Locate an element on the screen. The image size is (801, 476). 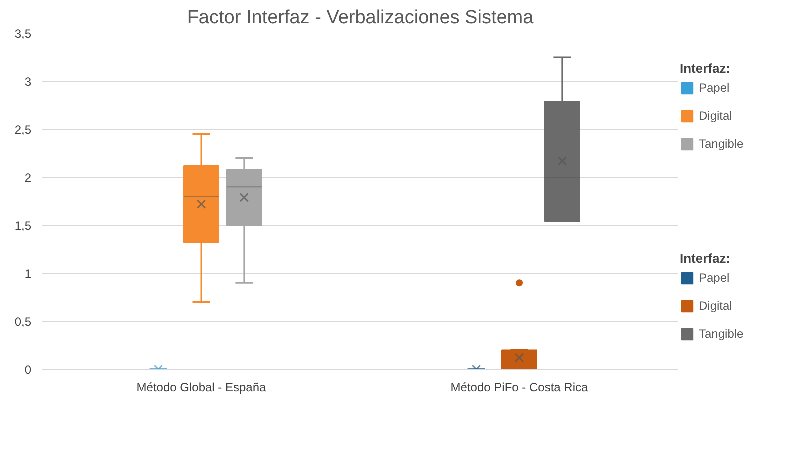
text: Interfaz: is located at coordinates (705, 258).